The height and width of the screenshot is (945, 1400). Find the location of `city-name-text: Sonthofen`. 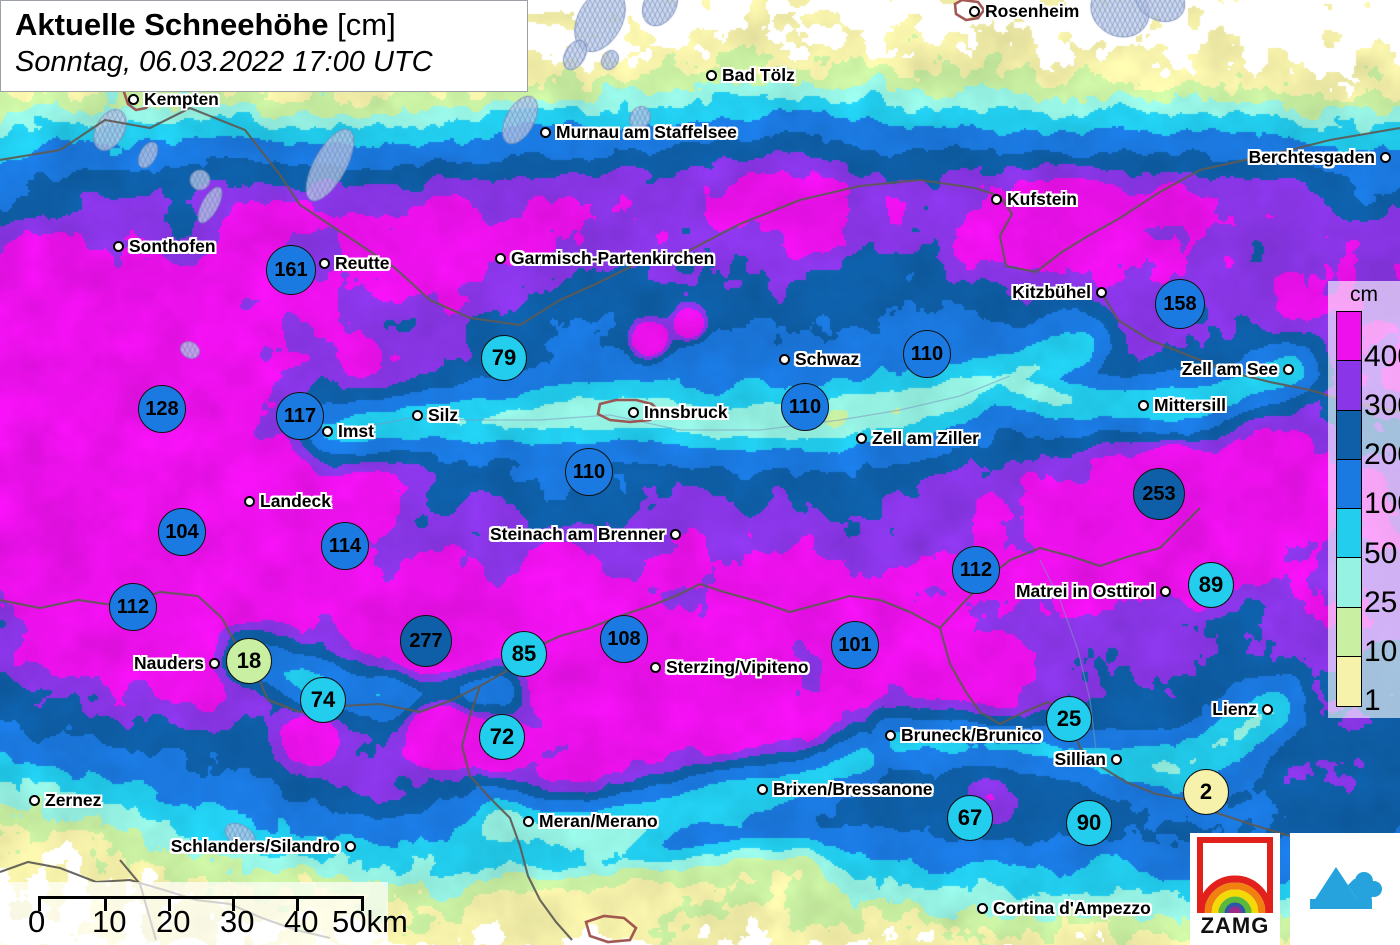

city-name-text: Sonthofen is located at coordinates (172, 246).